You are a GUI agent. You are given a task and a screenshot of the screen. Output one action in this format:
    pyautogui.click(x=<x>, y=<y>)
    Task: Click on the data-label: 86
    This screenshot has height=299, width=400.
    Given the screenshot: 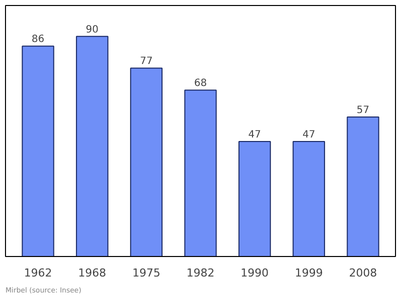 What is the action you would take?
    pyautogui.click(x=38, y=40)
    